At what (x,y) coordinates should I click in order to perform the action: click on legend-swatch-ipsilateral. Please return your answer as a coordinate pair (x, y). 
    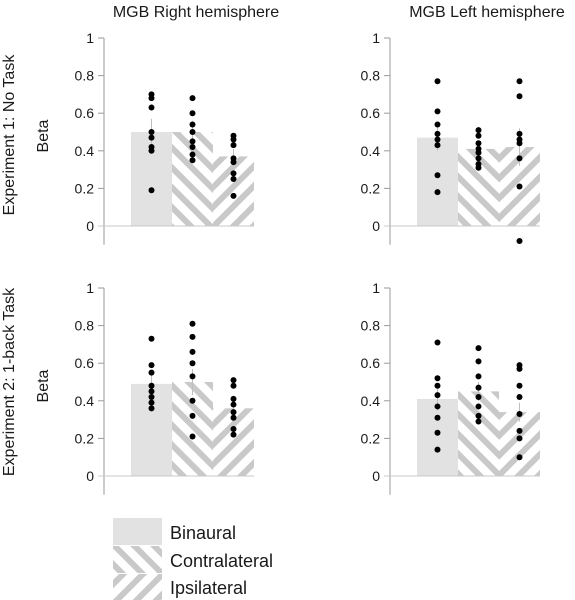
    Looking at the image, I should click on (137, 587).